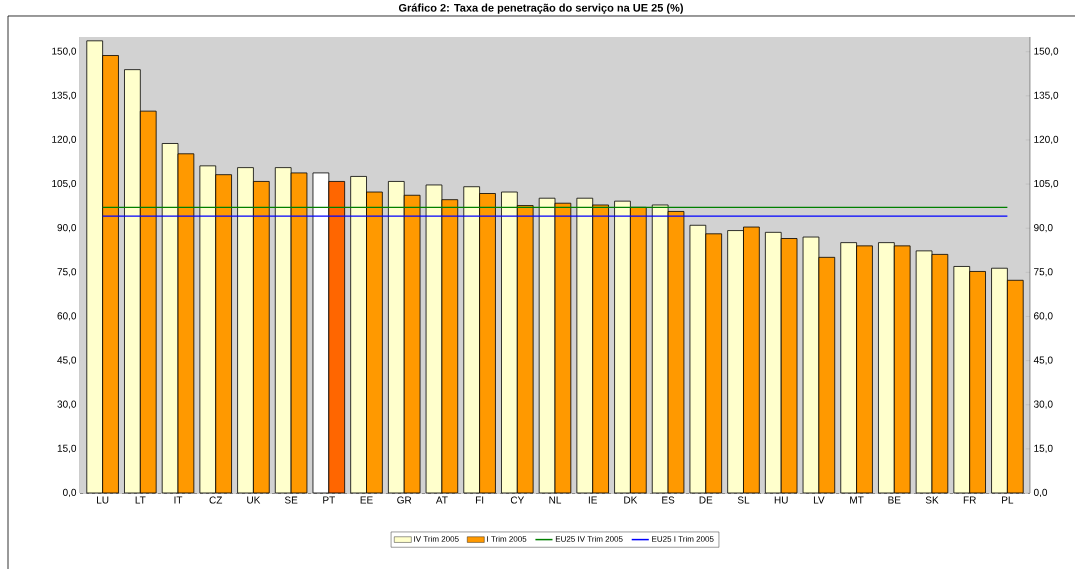 This screenshot has width=1082, height=569. I want to click on y-tick-label: 45,0, so click(67, 360).